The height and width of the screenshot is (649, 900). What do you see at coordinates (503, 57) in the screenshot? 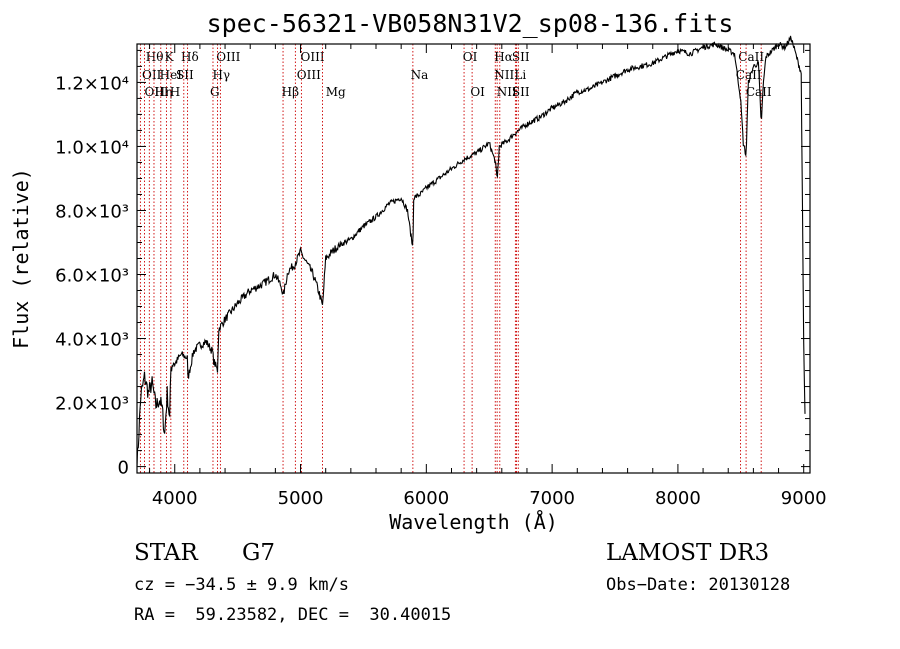
I see `line-label: Hα` at bounding box center [503, 57].